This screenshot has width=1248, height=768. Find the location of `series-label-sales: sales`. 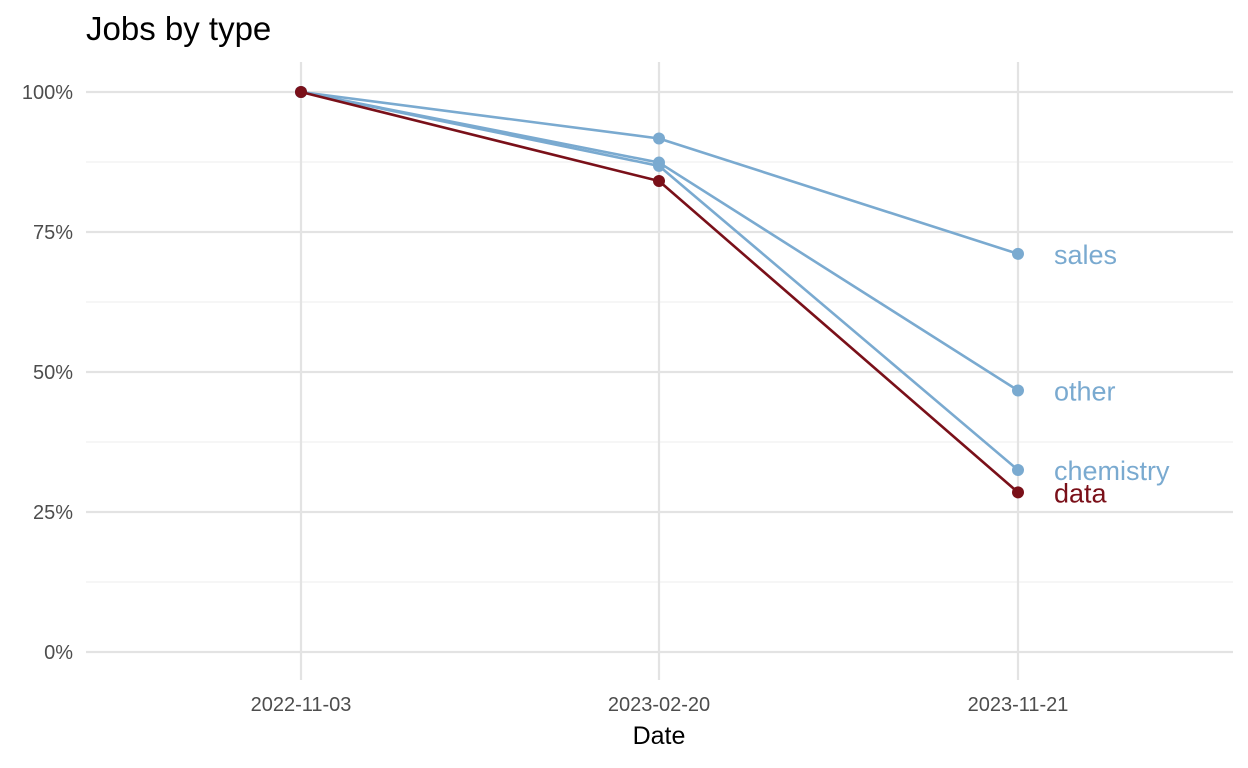

series-label-sales: sales is located at coordinates (1085, 255).